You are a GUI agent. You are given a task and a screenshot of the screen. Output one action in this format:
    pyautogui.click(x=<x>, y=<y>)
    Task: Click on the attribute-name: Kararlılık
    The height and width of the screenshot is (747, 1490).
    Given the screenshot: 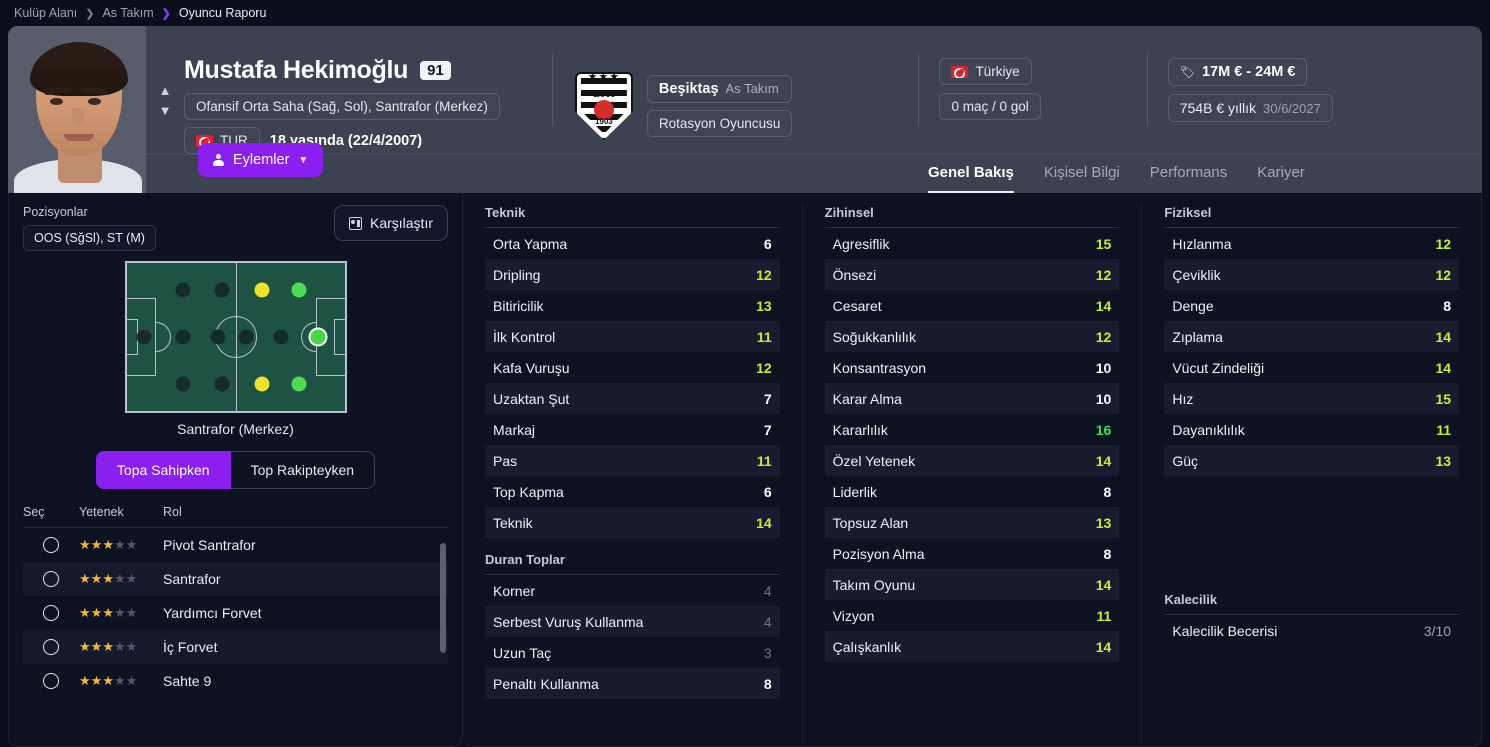 What is the action you would take?
    pyautogui.click(x=860, y=429)
    